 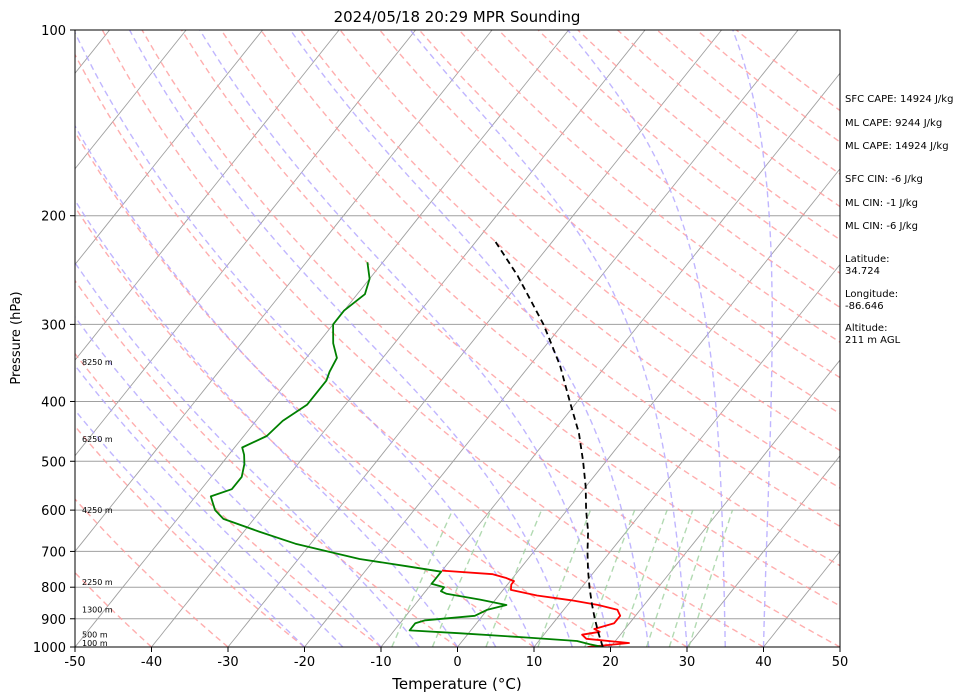 I want to click on altitude-label: Altitude:, so click(x=866, y=328).